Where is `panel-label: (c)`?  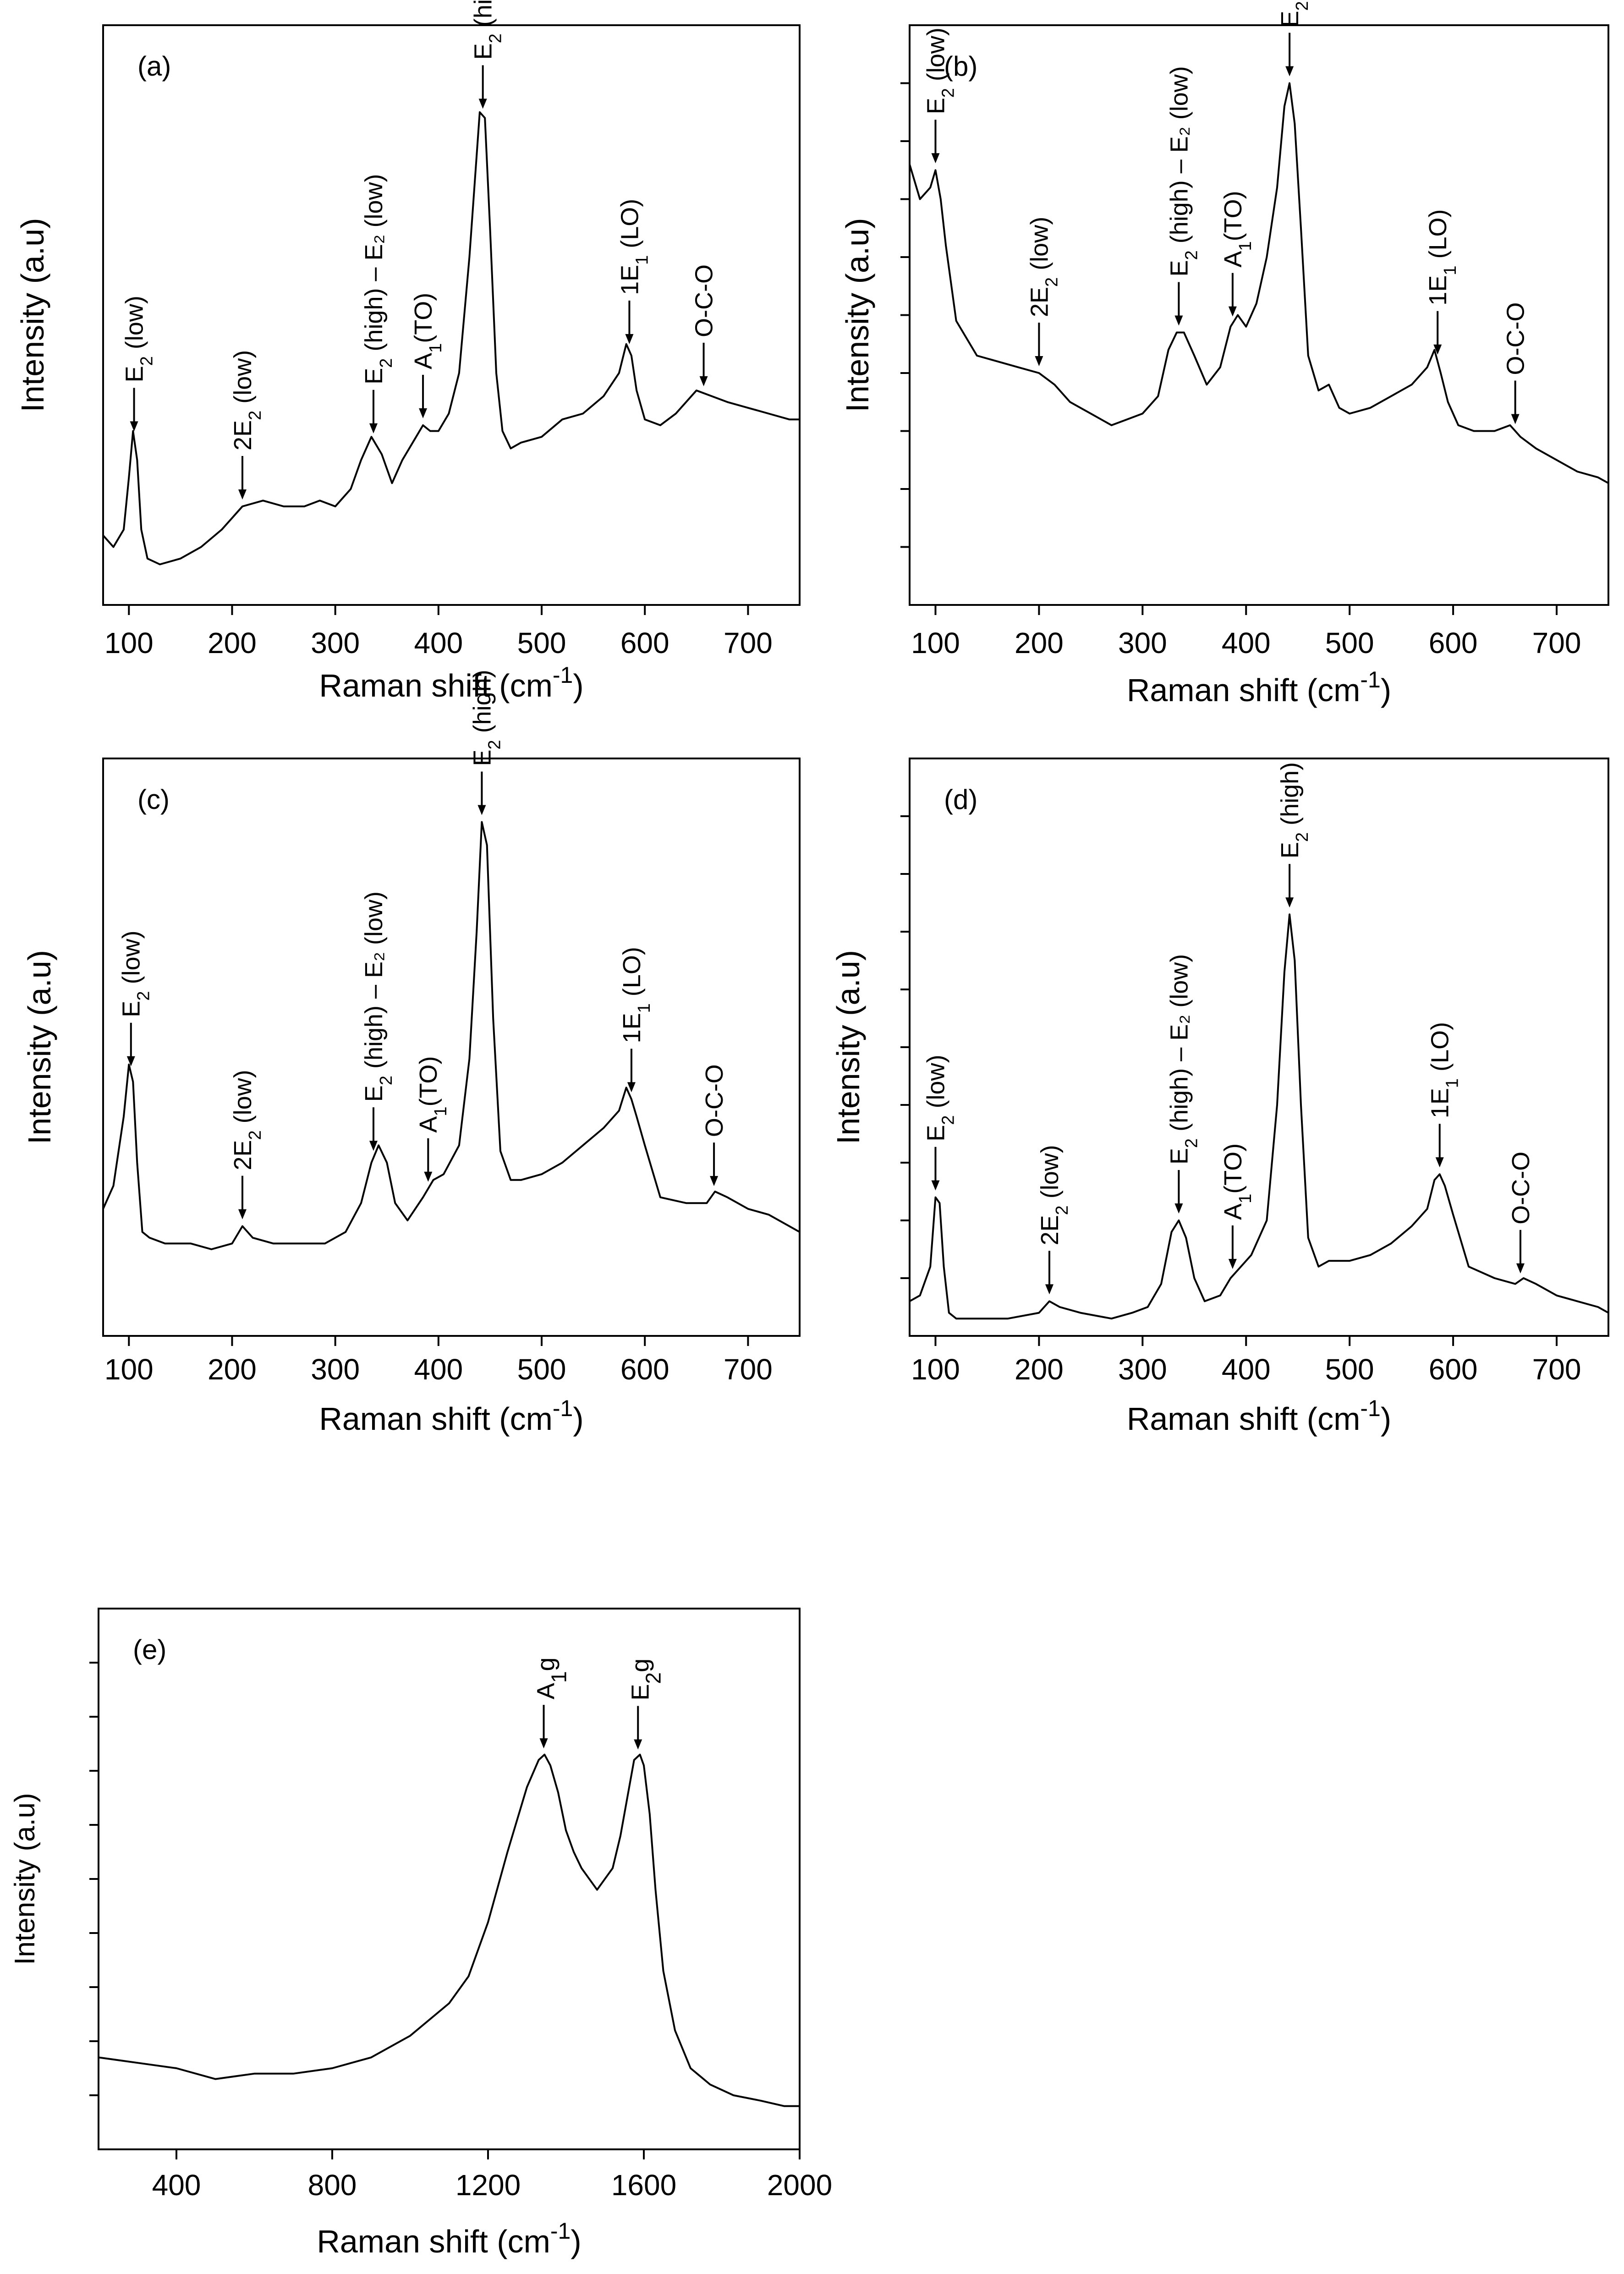 panel-label: (c) is located at coordinates (153, 799).